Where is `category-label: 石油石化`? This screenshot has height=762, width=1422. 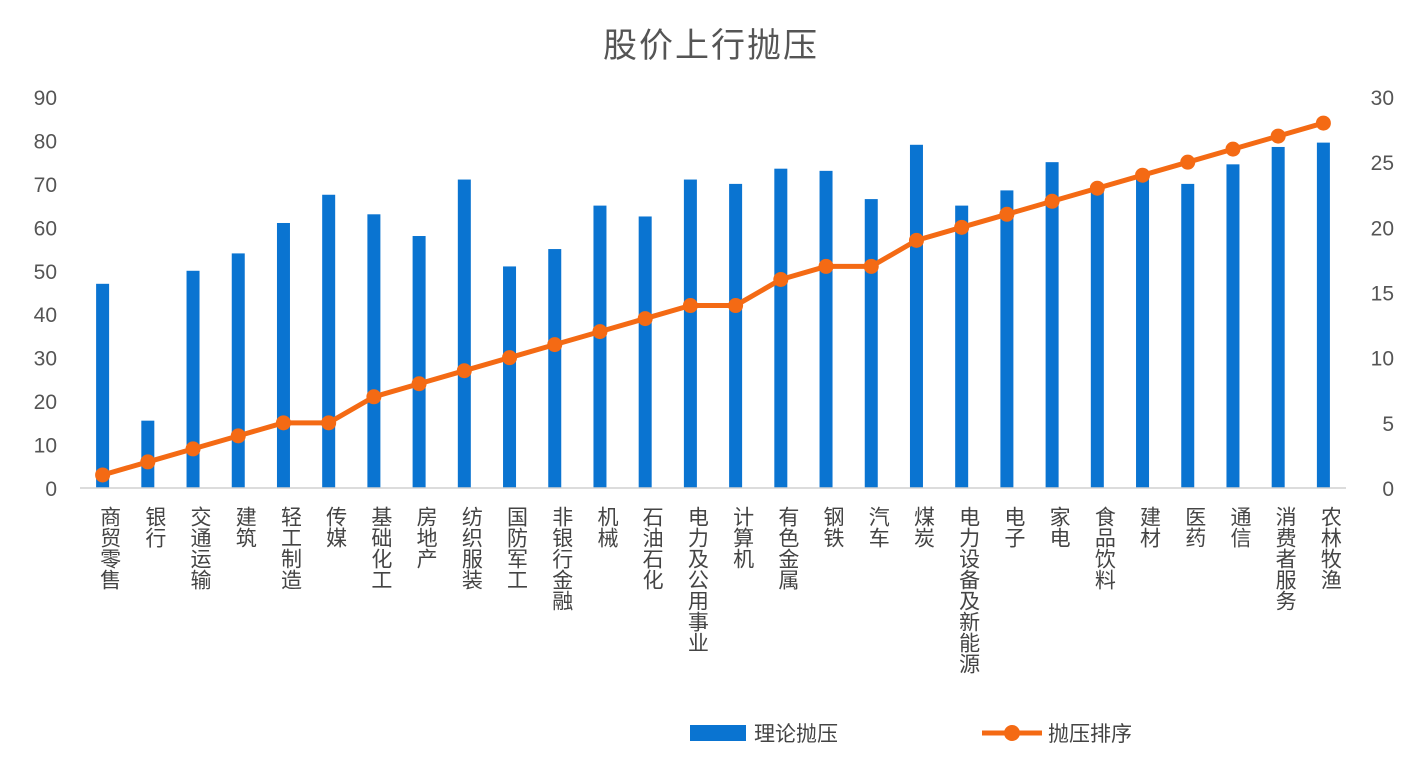 category-label: 石油石化 is located at coordinates (652, 548).